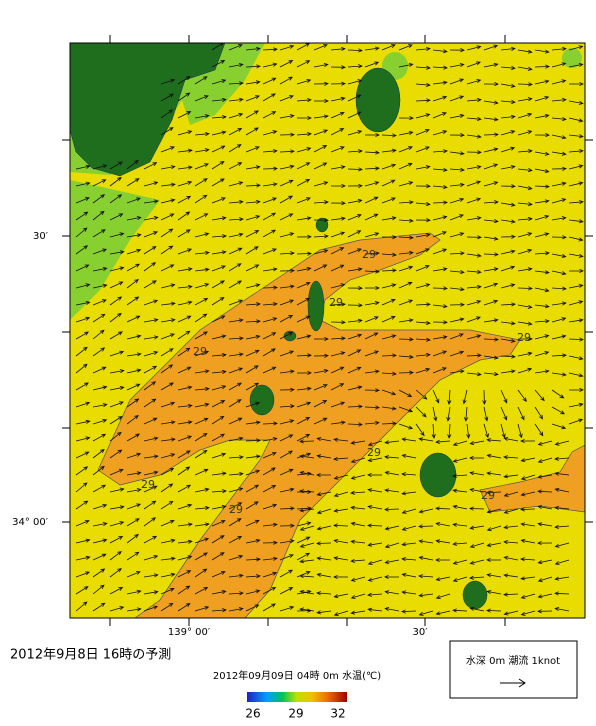  What do you see at coordinates (438, 475) in the screenshot?
I see `island` at bounding box center [438, 475].